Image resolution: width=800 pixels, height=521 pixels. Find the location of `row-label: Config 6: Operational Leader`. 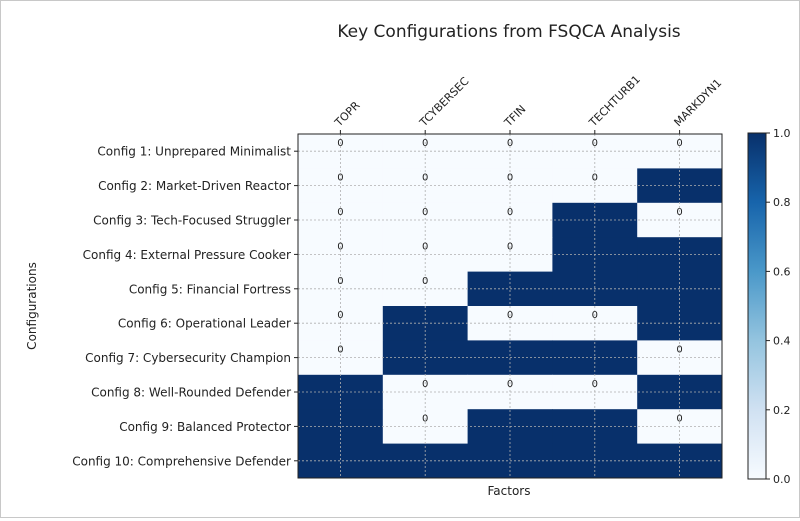

row-label: Config 6: Operational Leader is located at coordinates (204, 324).